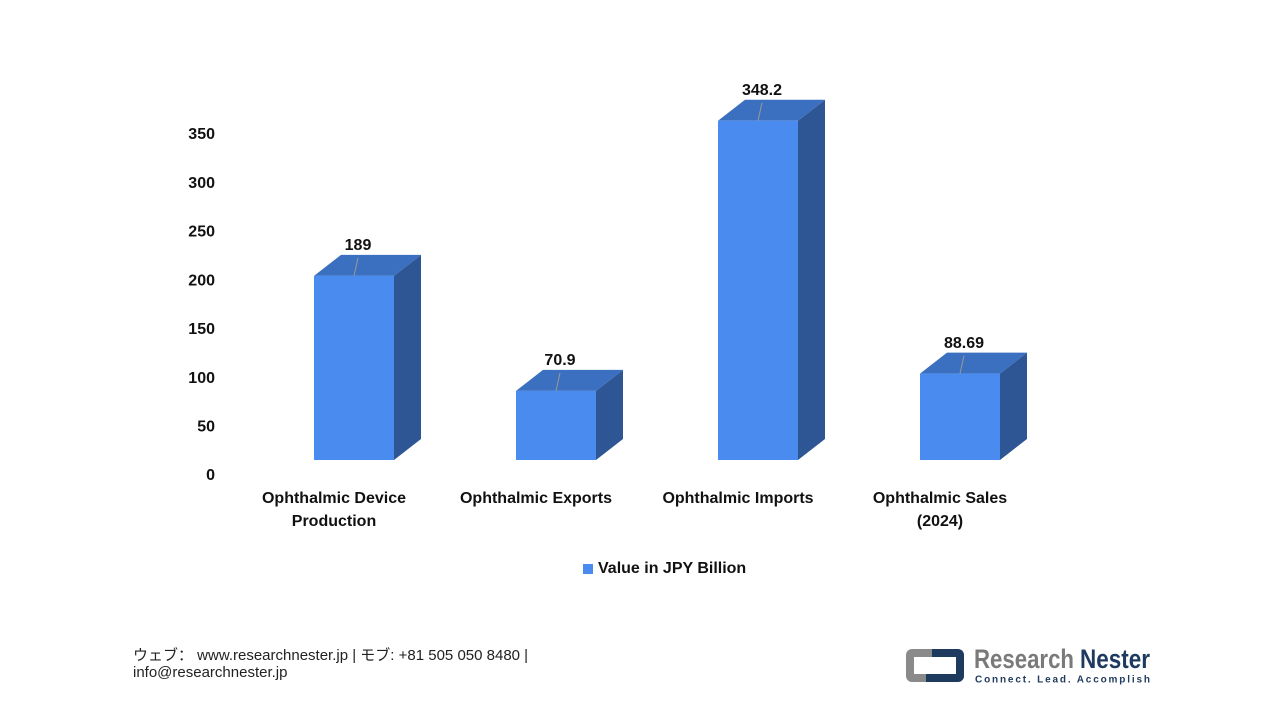  What do you see at coordinates (201, 134) in the screenshot?
I see `y-tick-label: 350` at bounding box center [201, 134].